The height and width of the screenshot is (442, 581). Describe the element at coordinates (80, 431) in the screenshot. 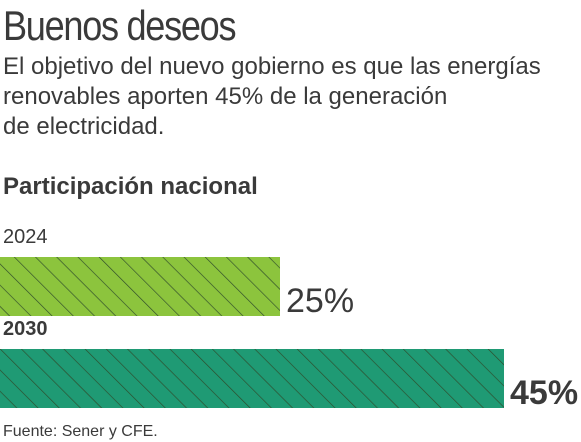

I see `source-note: Fuente: Sener y CFE.` at that location.